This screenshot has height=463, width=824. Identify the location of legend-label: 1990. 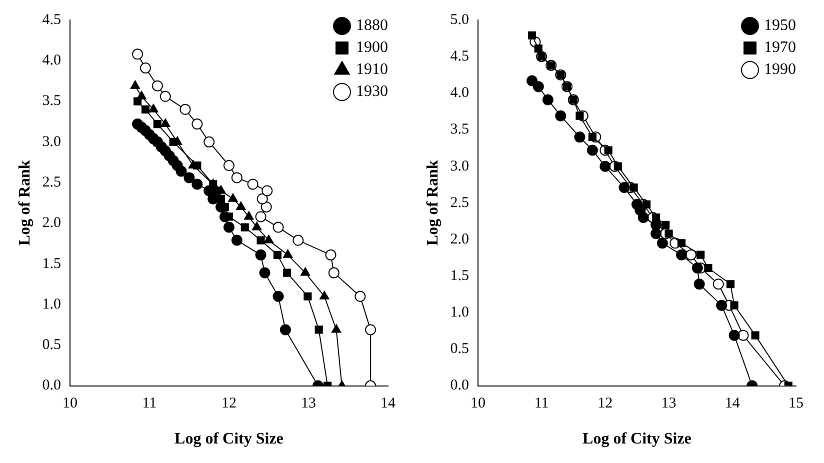
(780, 69).